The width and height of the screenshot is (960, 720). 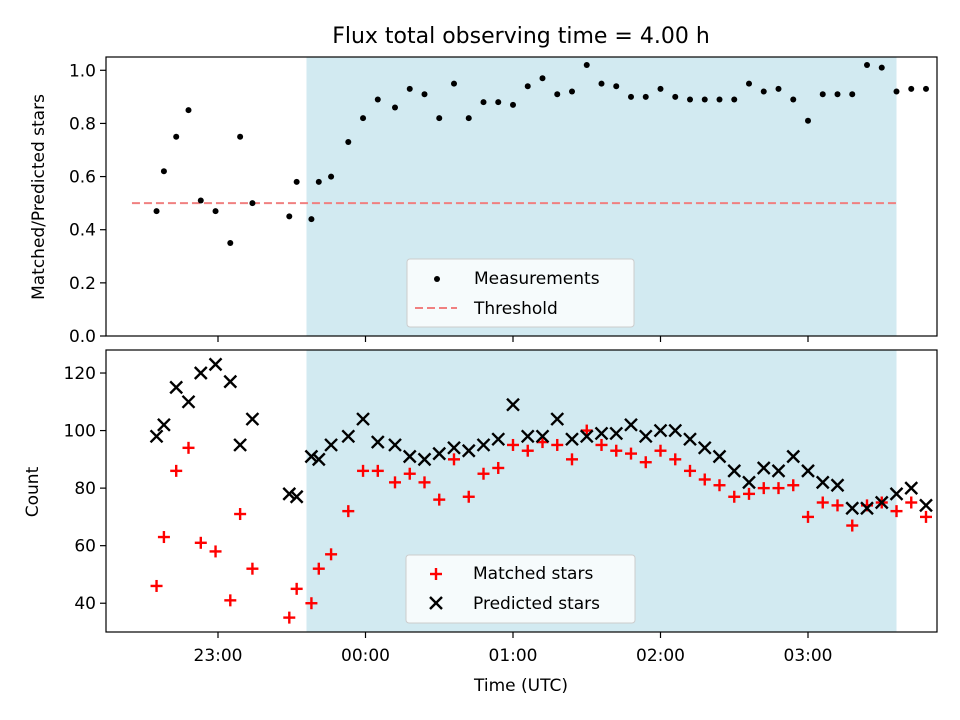 I want to click on top-y-tick-label: 0.6, so click(x=82, y=178).